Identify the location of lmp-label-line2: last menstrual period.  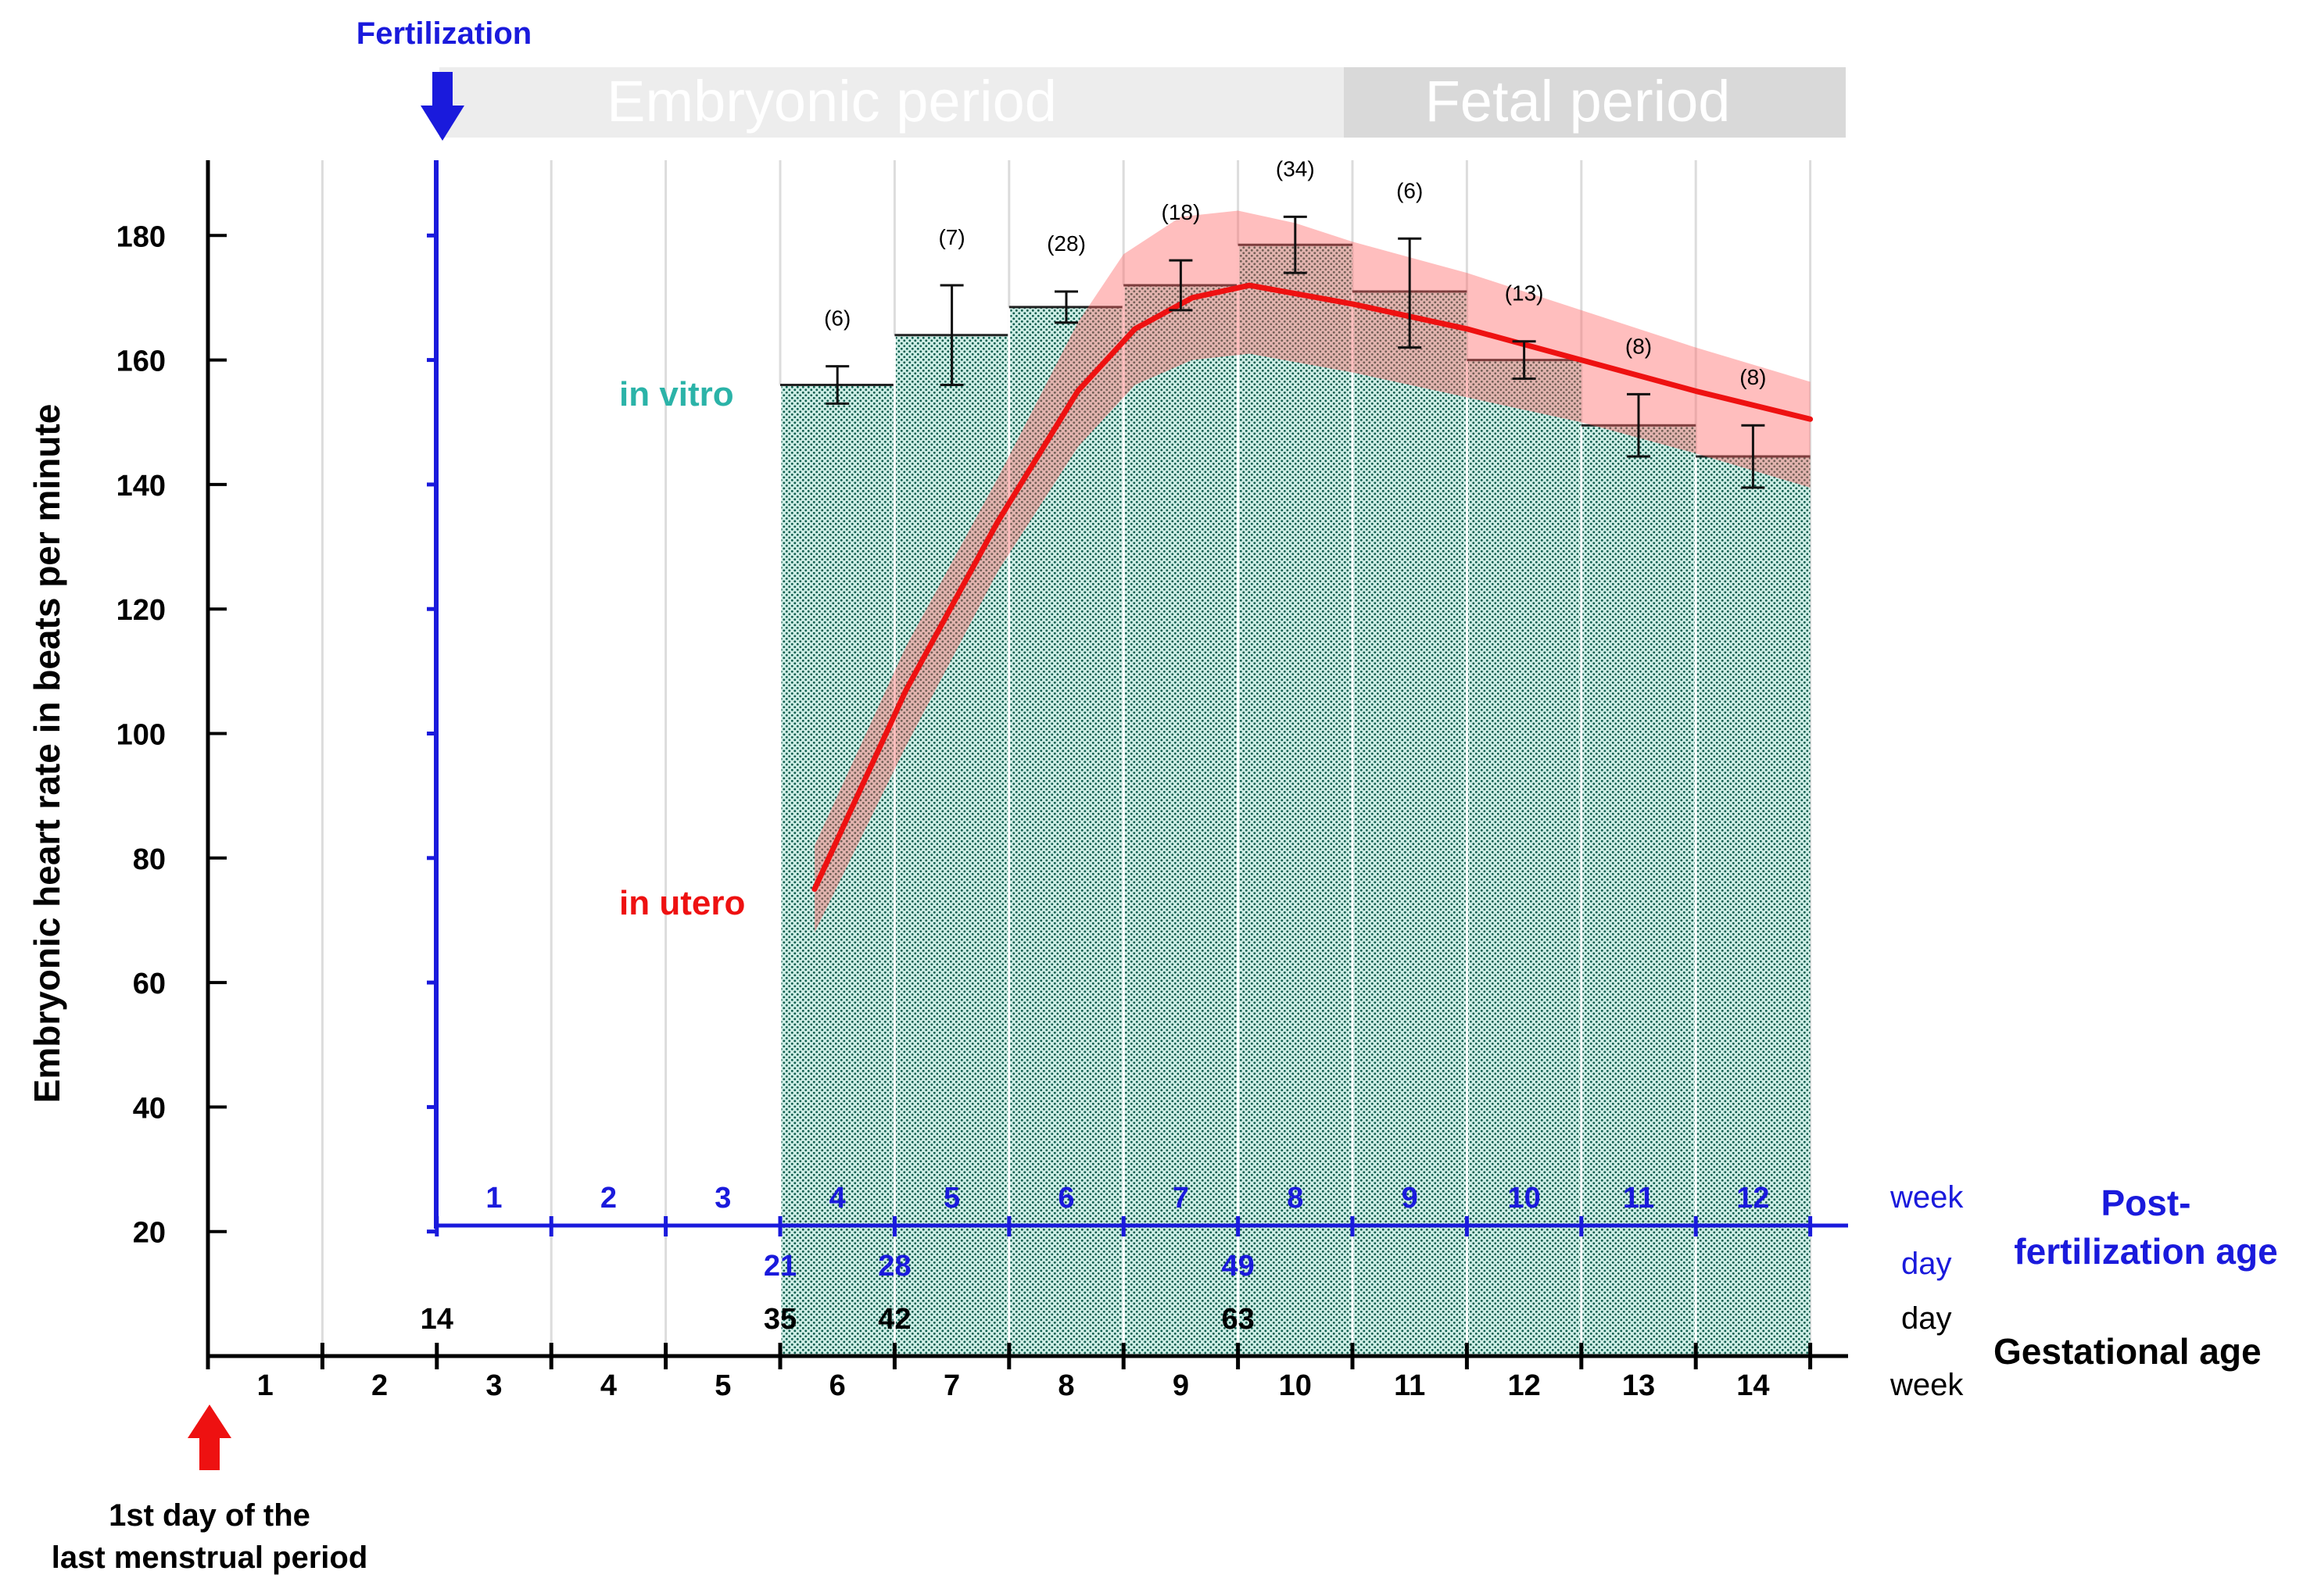
(210, 1558).